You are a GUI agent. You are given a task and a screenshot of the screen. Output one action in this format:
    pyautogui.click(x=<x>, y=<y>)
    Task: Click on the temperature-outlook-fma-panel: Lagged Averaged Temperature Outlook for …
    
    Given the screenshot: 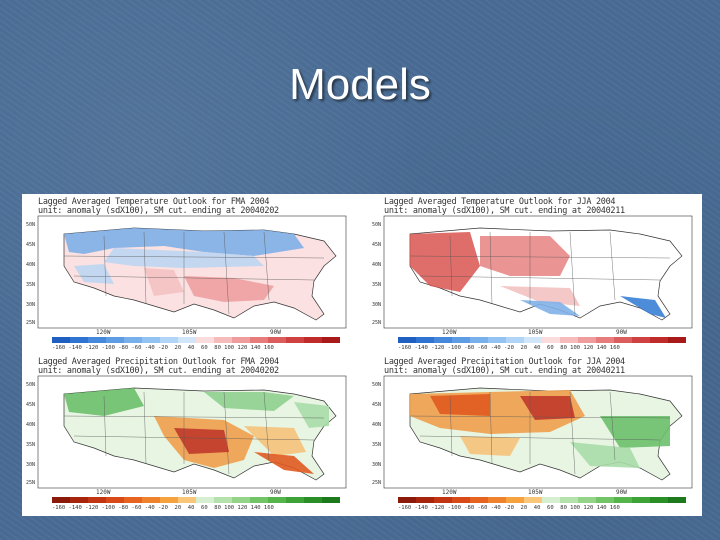 What is the action you would take?
    pyautogui.click(x=189, y=275)
    